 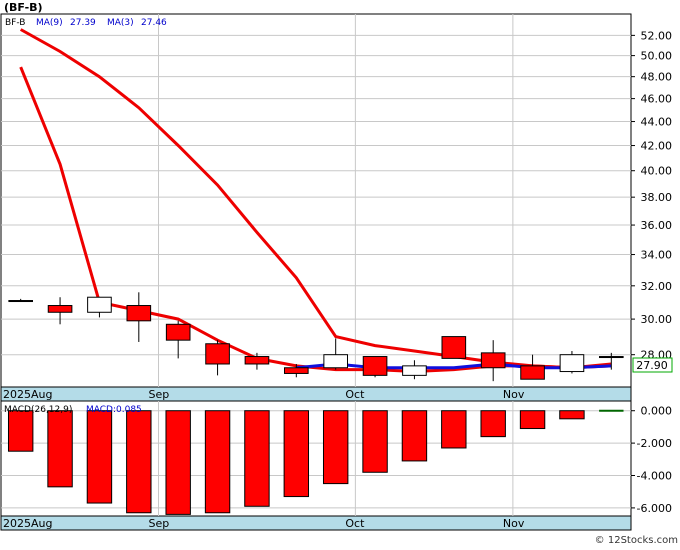 I want to click on last-price-label: 27.90, so click(x=652, y=365).